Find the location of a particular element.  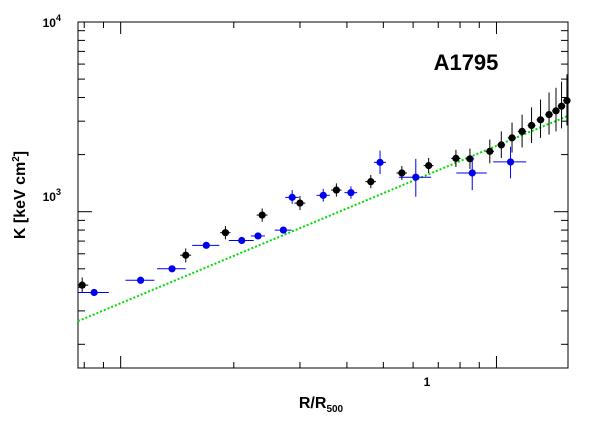

x-tick-label-1: 1 is located at coordinates (427, 382).